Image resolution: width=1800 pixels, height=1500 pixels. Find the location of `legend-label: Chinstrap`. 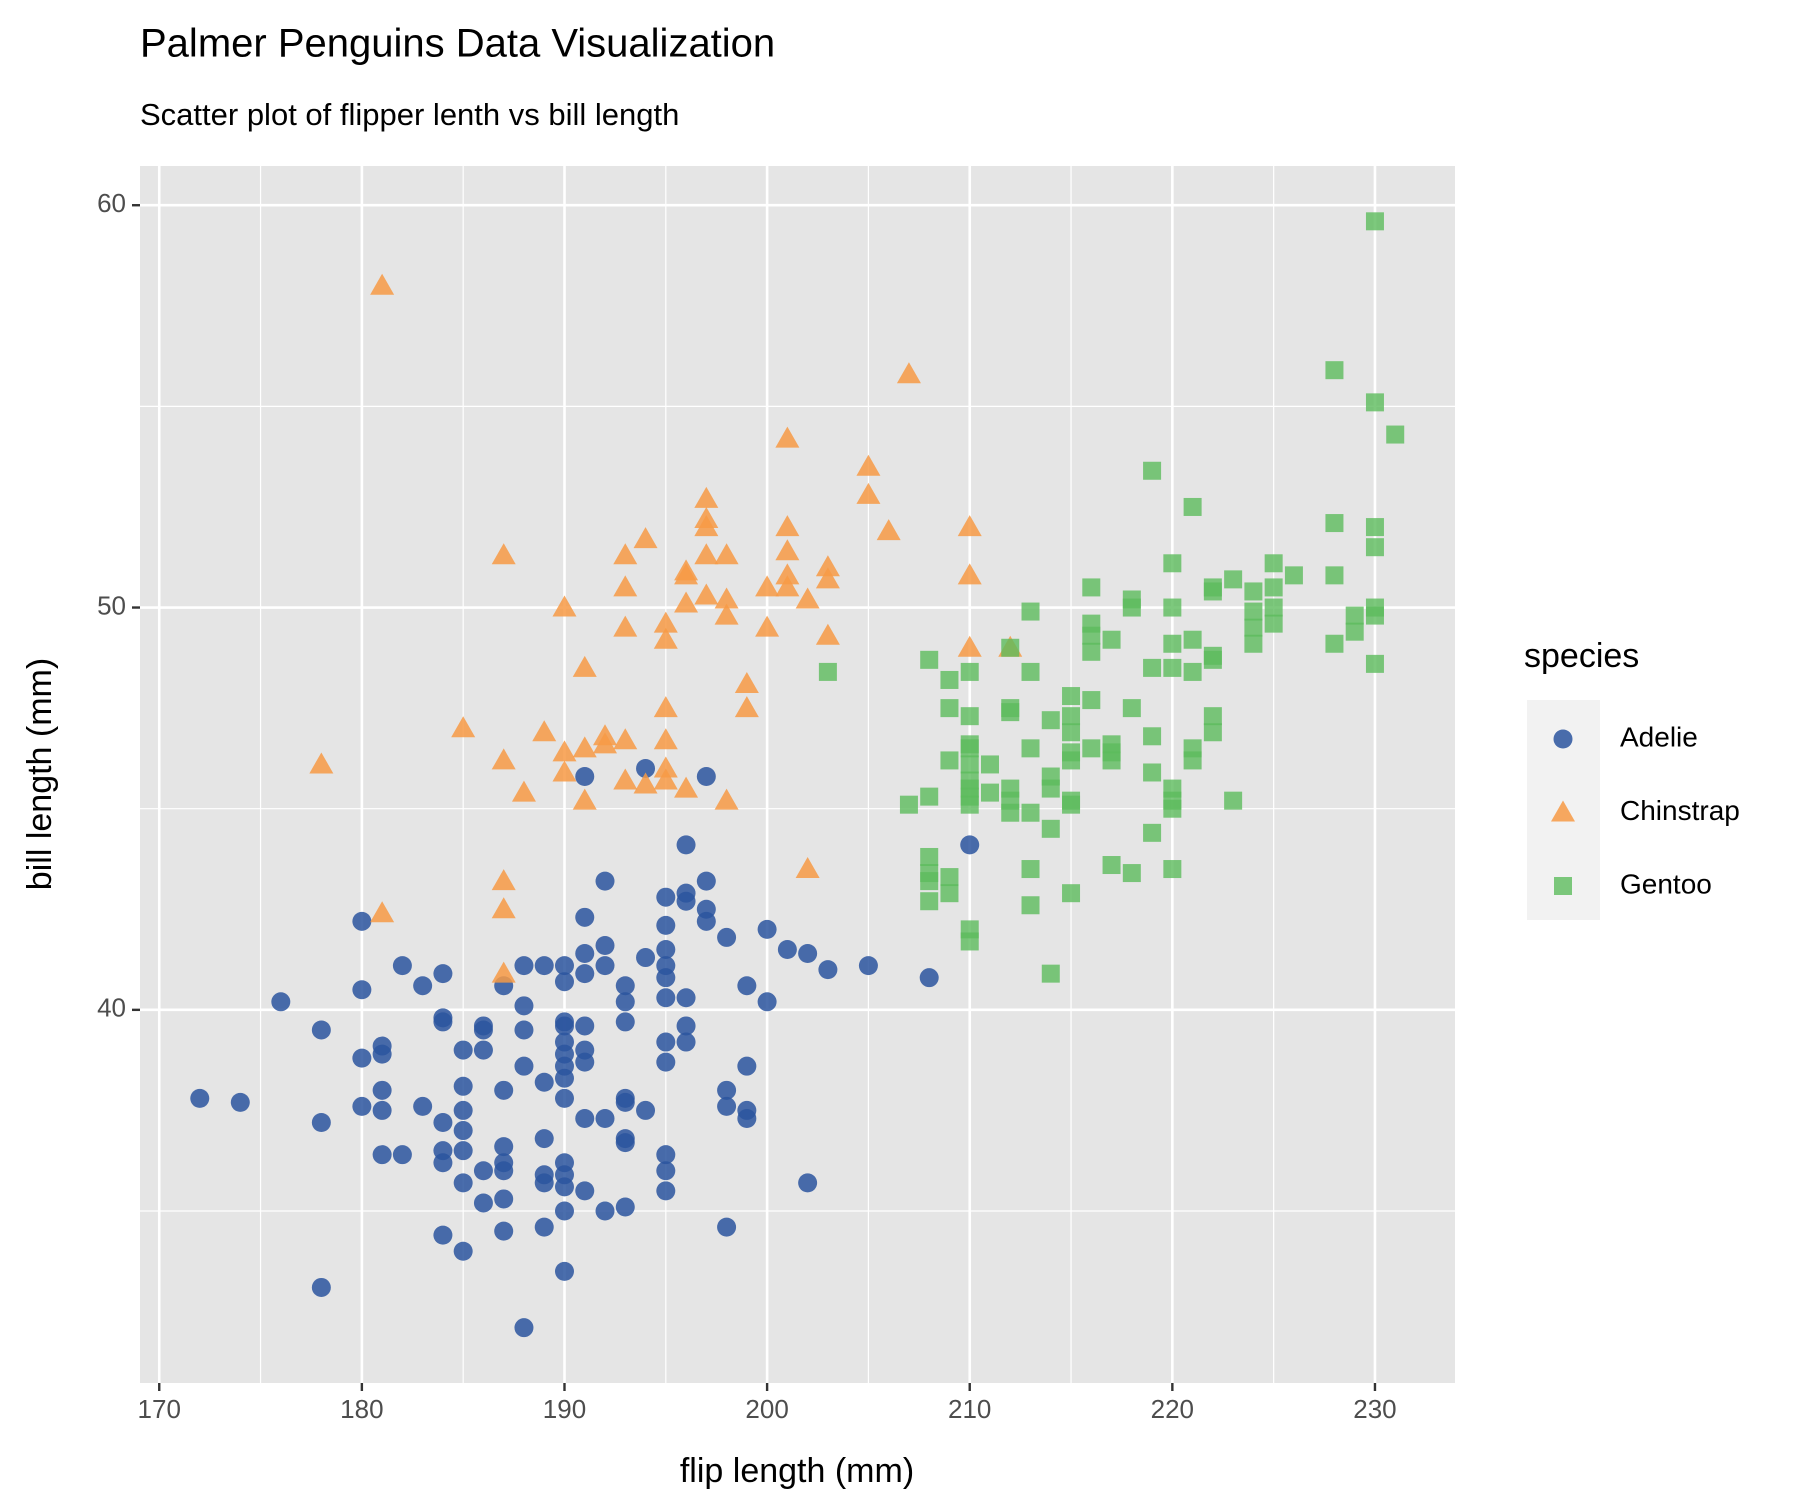

legend-label: Chinstrap is located at coordinates (1680, 810).